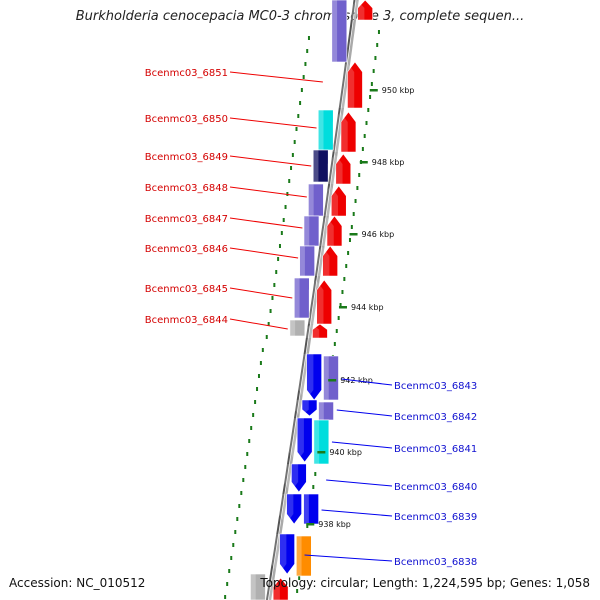 The width and height of the screenshot is (600, 600). I want to click on kbp-label: 938 kbp, so click(334, 524).